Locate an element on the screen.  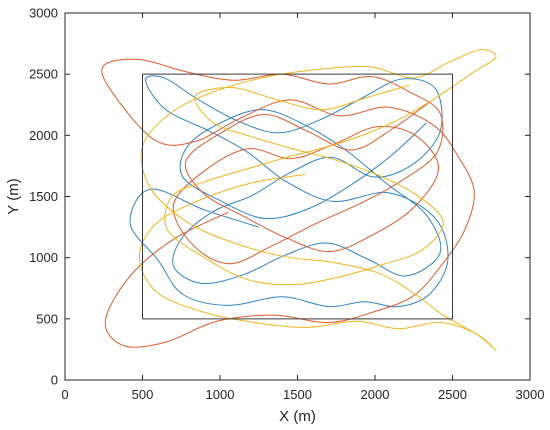
y-tick-label: 2500 is located at coordinates (43, 74).